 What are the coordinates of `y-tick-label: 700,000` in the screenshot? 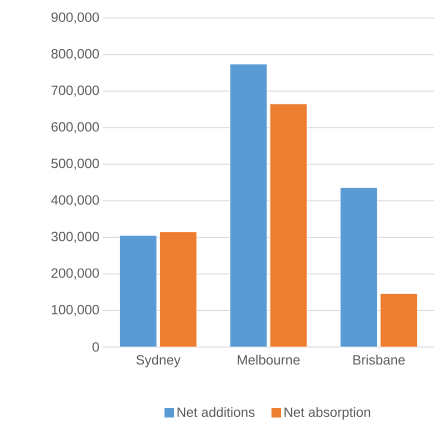 It's located at (75, 91).